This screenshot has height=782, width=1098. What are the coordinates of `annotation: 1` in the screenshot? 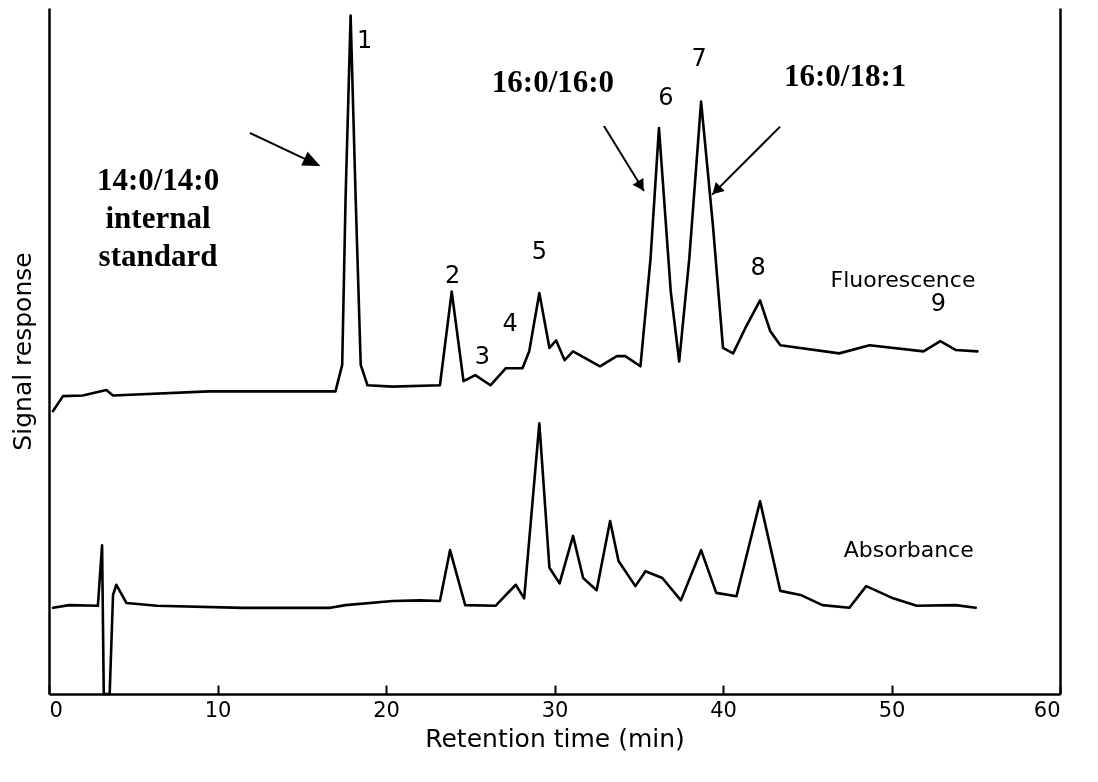 It's located at (364, 40).